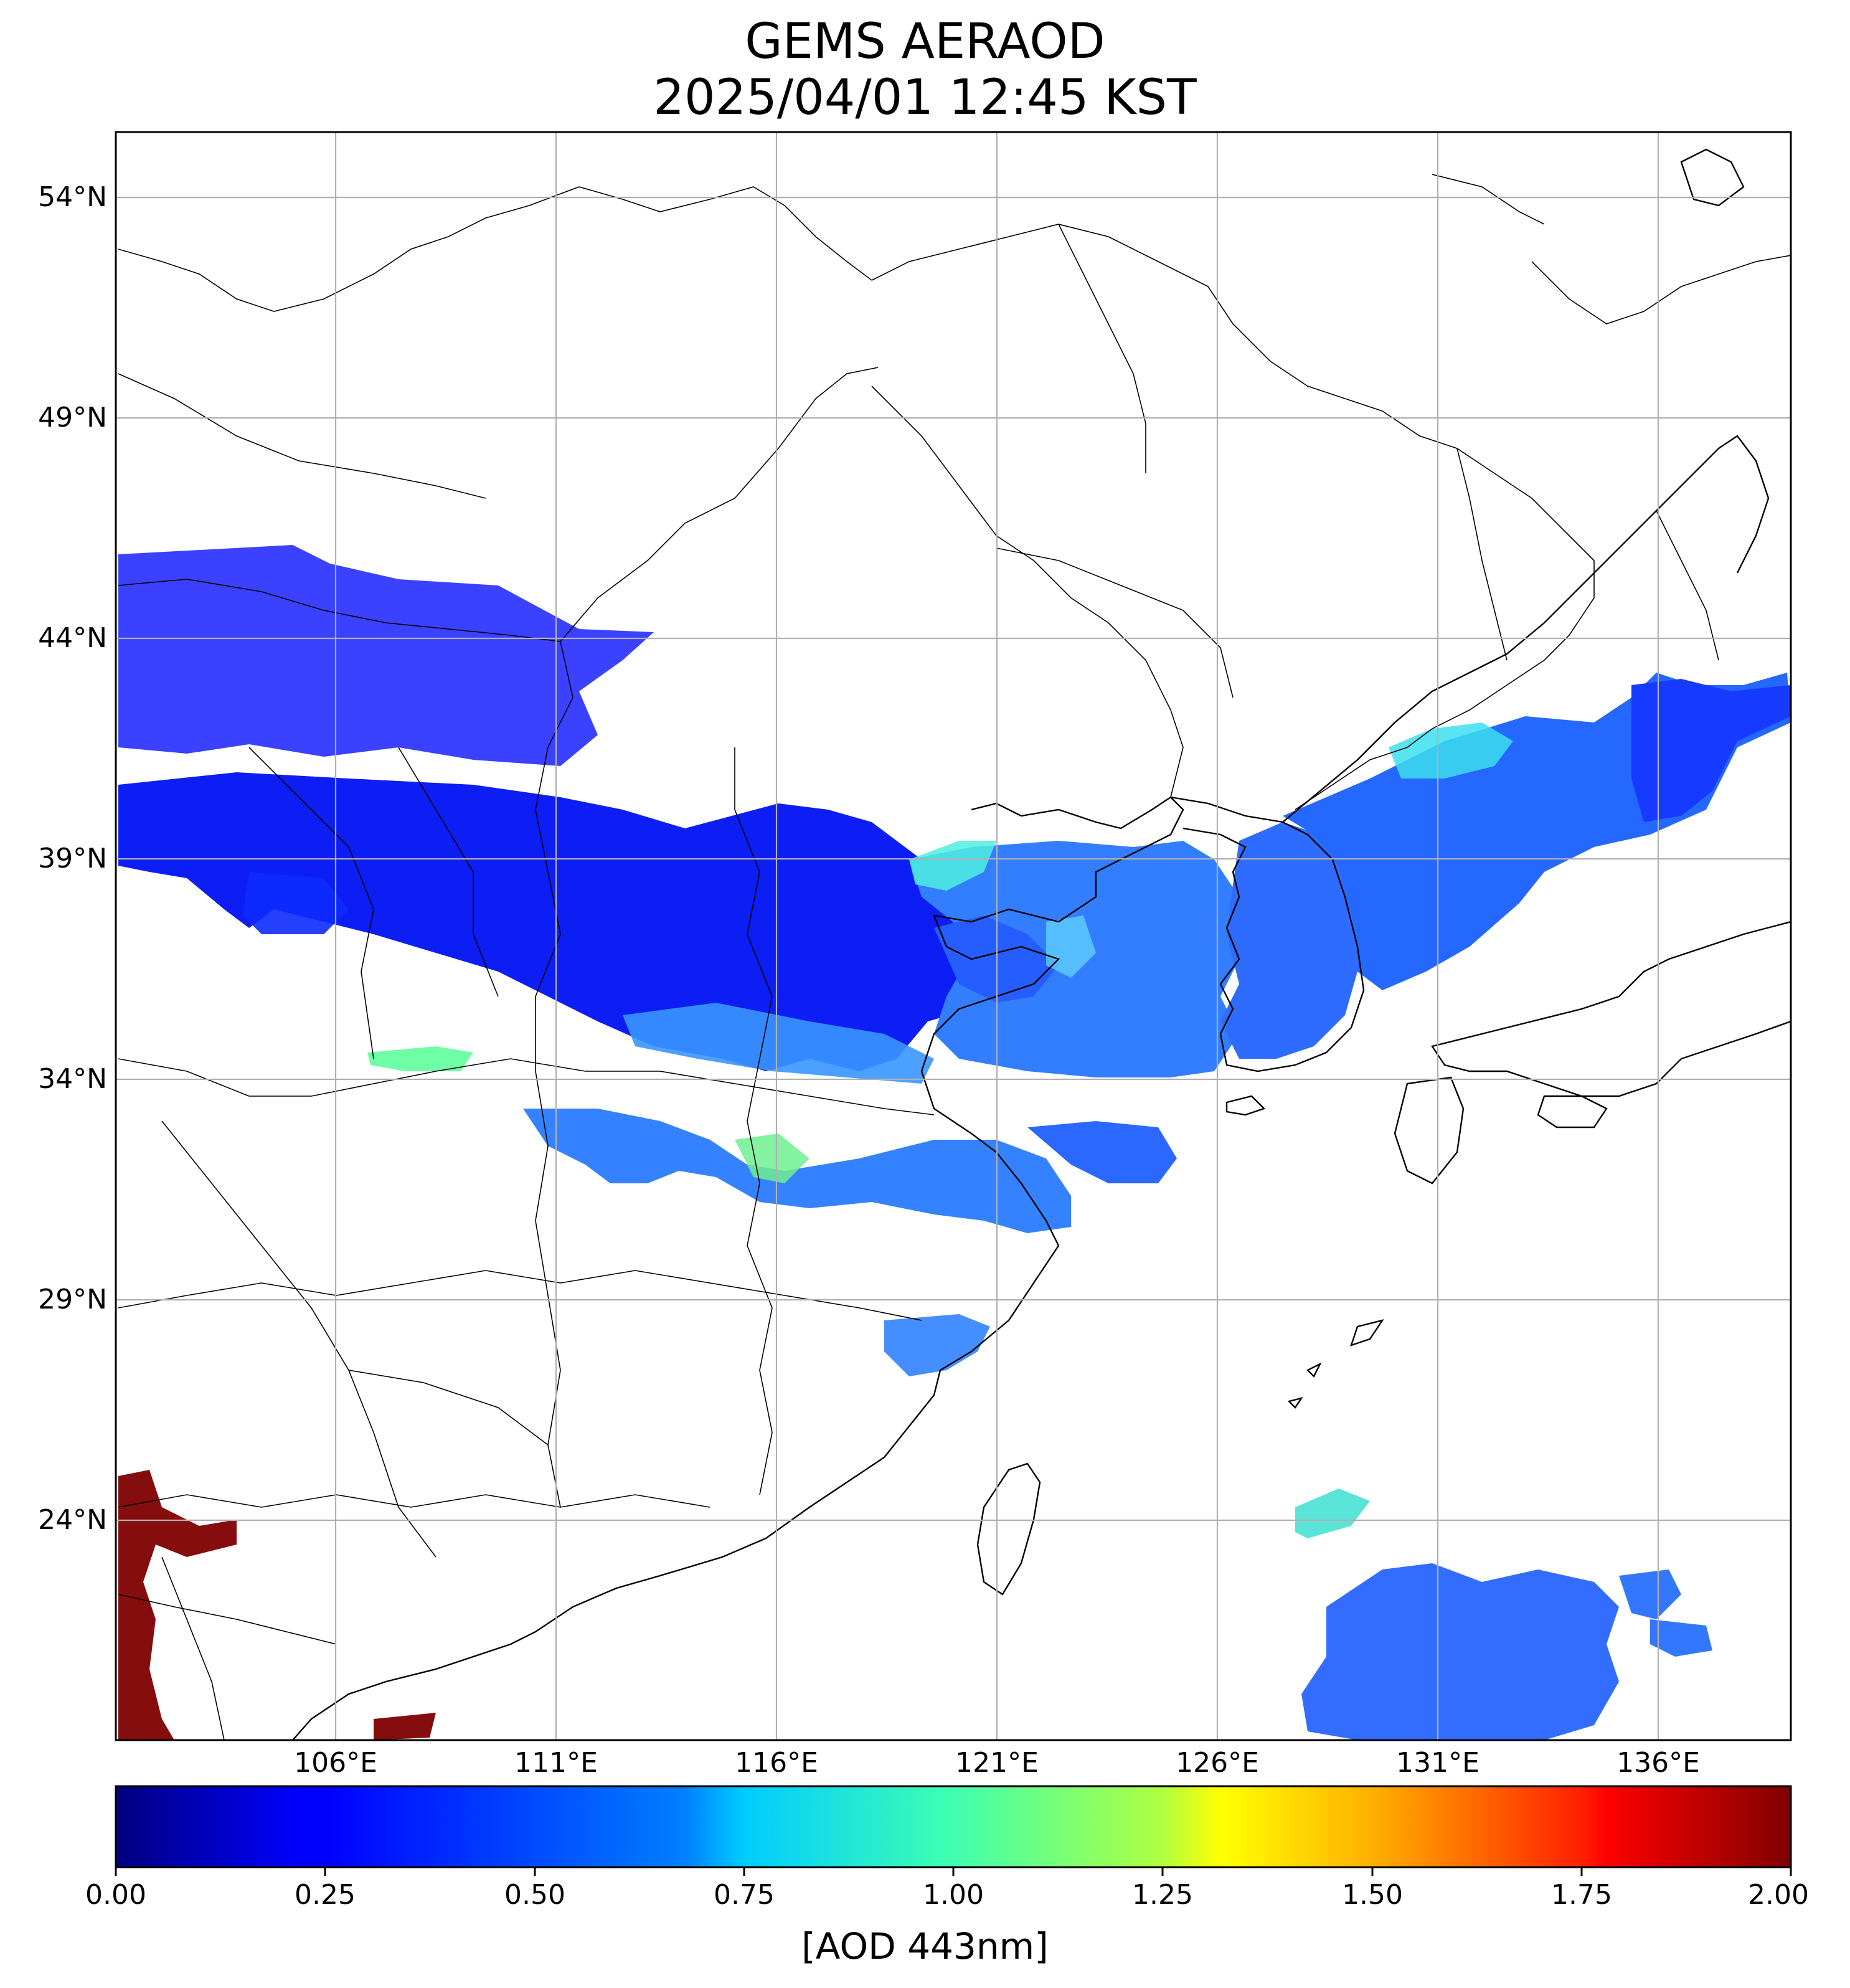 This screenshot has height=1988, width=1850. I want to click on colorbar, so click(953, 1826).